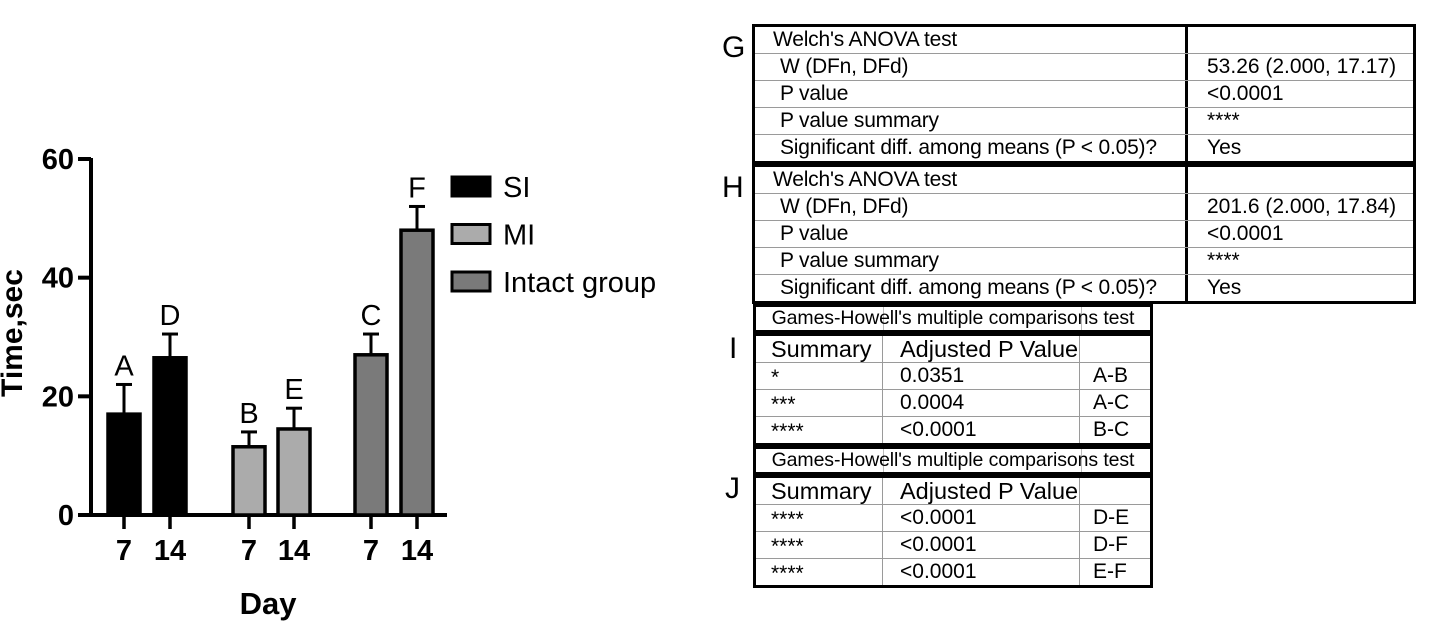  I want to click on bar-b, so click(249, 481).